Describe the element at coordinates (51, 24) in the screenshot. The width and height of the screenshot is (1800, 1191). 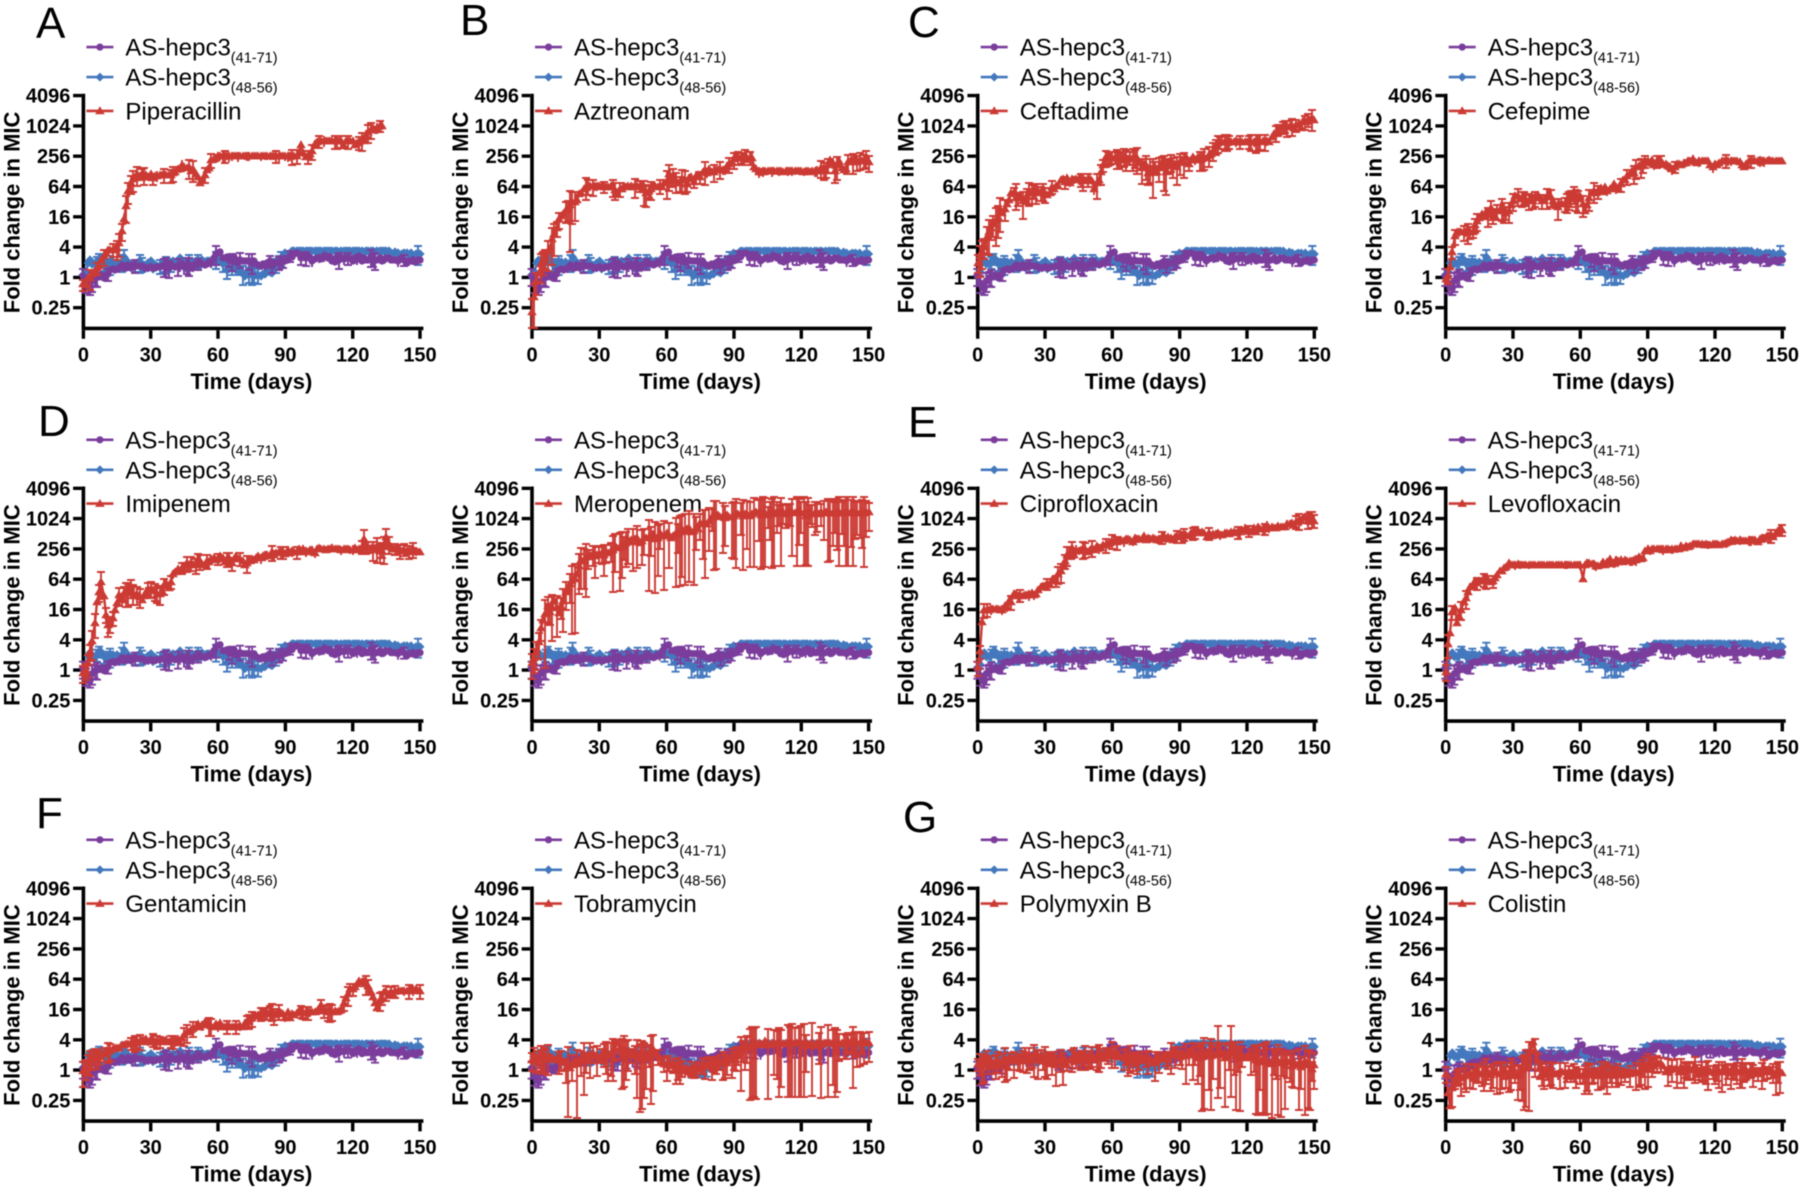
I see `svg-text: A` at that location.